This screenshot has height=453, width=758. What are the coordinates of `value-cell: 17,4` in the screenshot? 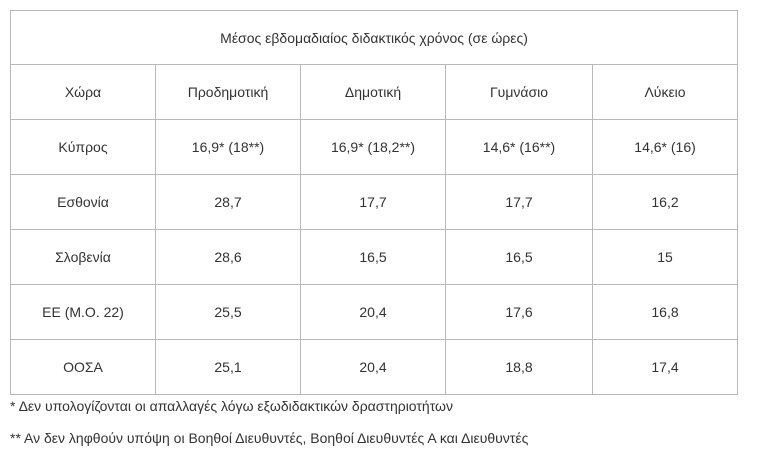 It's located at (665, 367).